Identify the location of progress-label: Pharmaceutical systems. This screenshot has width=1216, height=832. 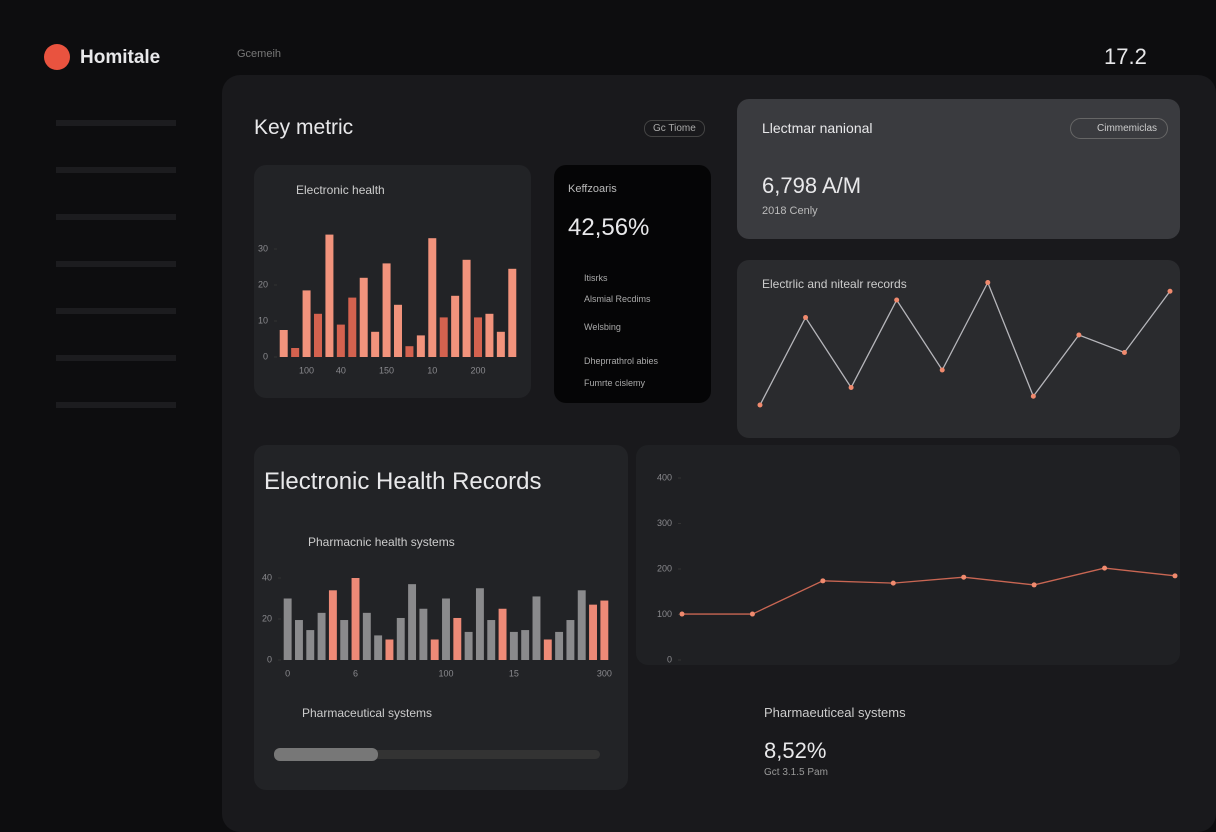
(367, 713).